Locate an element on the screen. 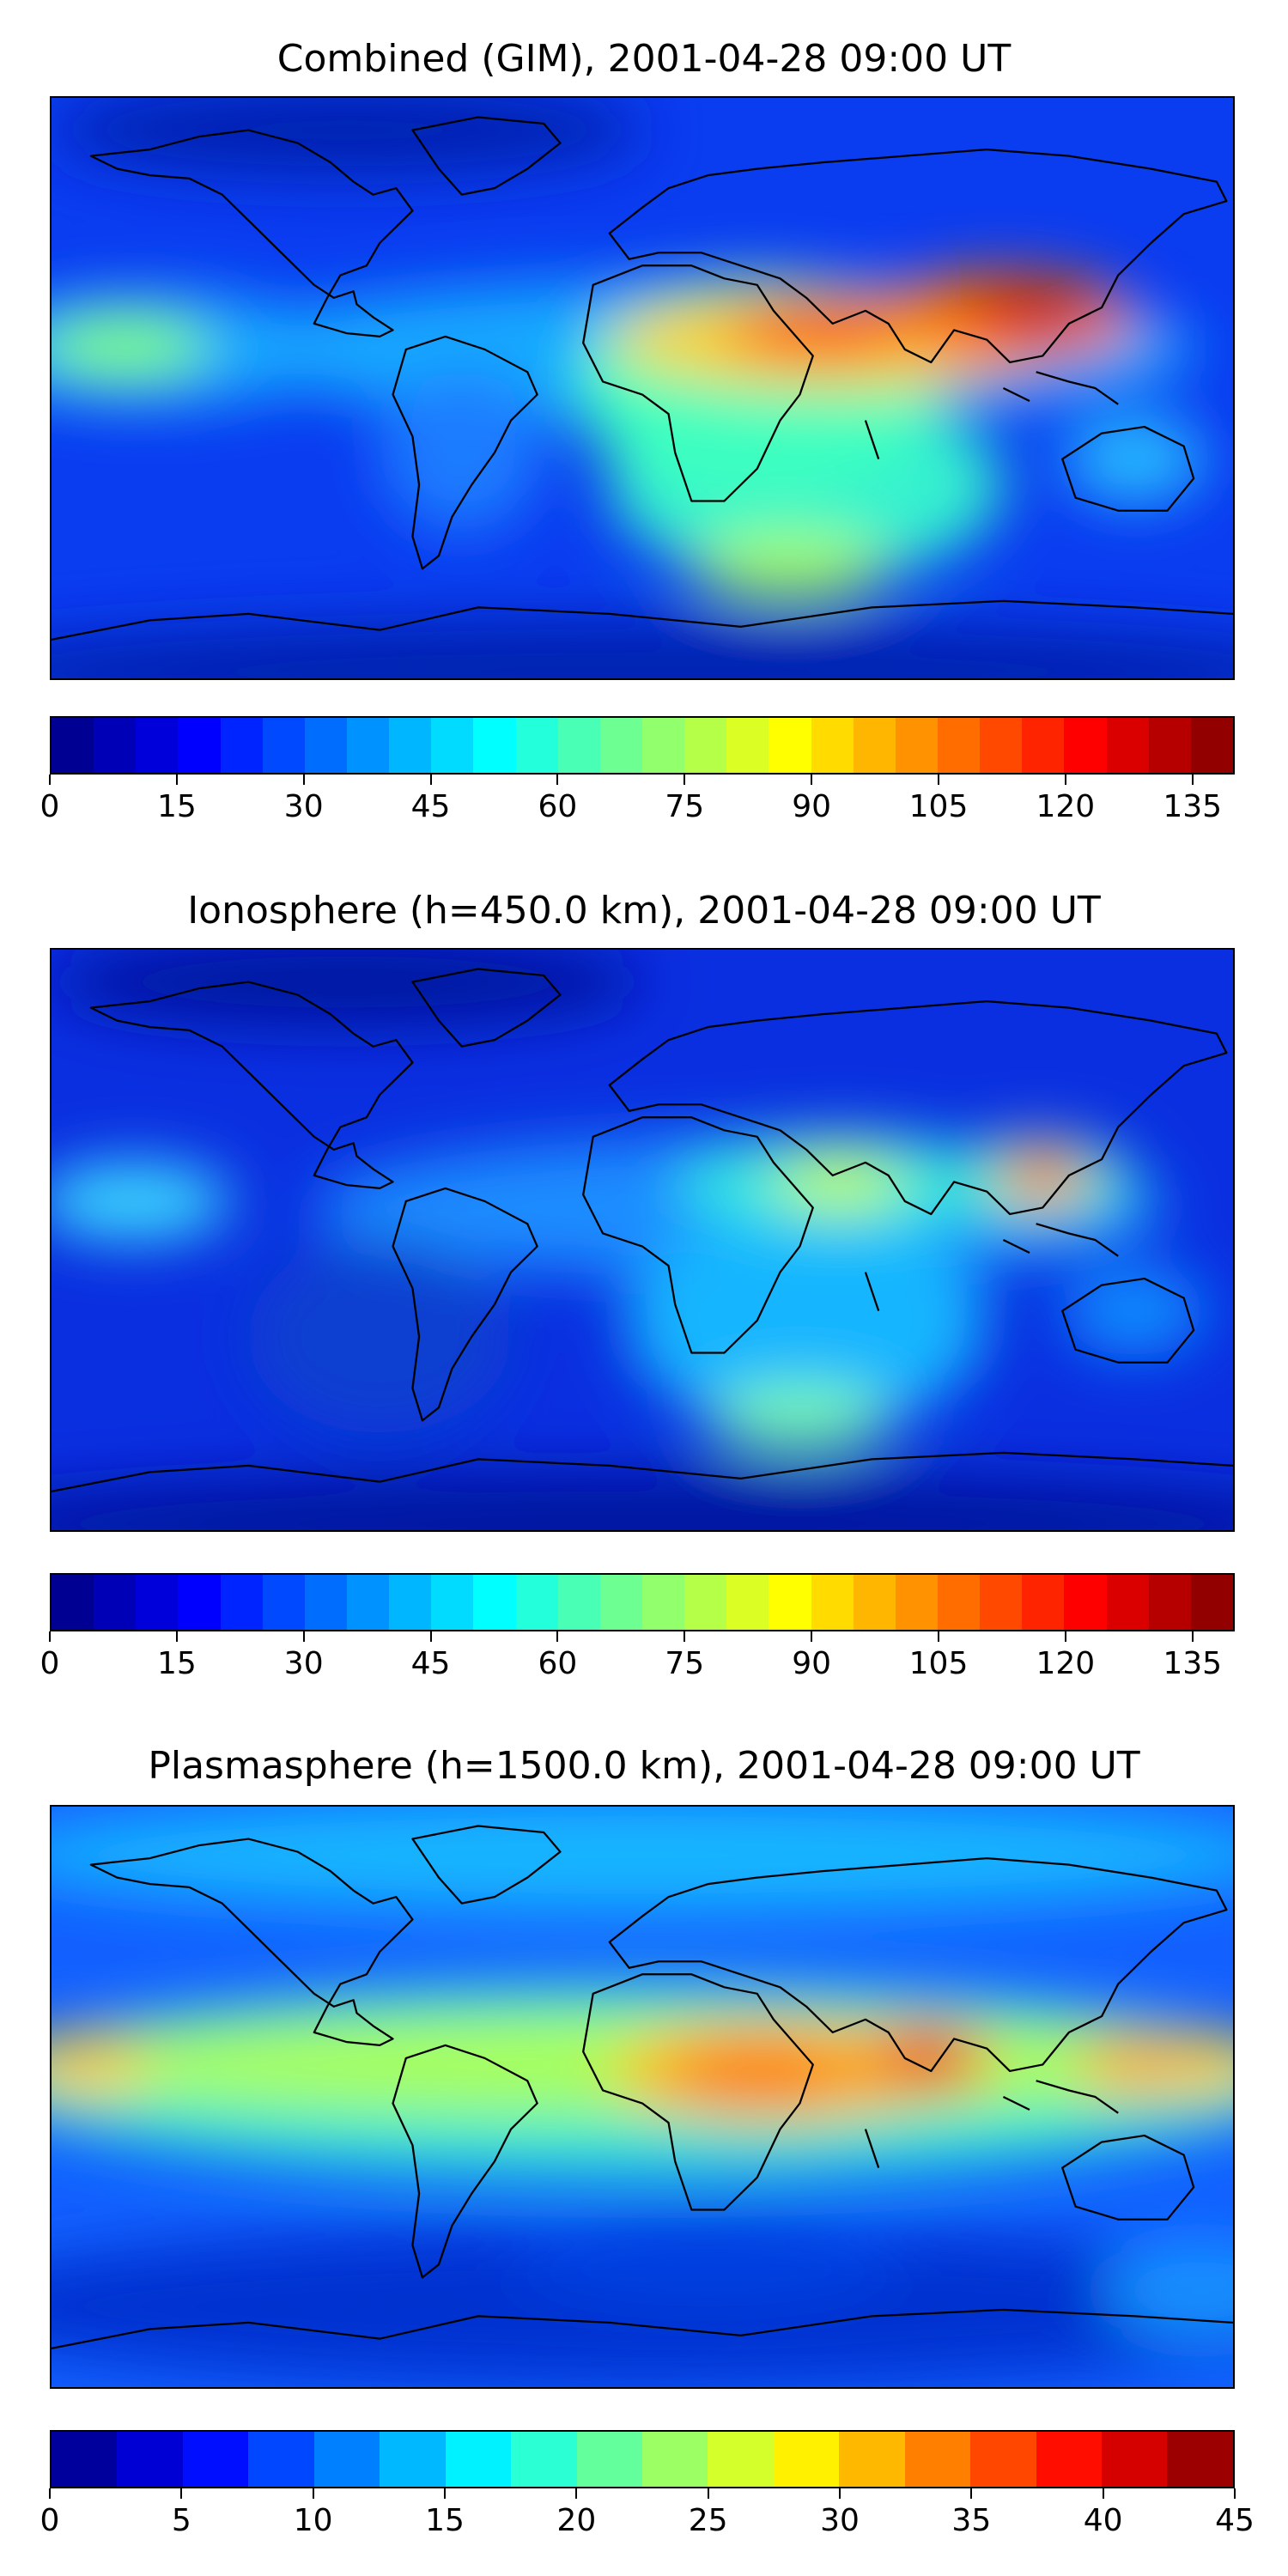  colorbar-tick-label: 35 is located at coordinates (972, 2521).